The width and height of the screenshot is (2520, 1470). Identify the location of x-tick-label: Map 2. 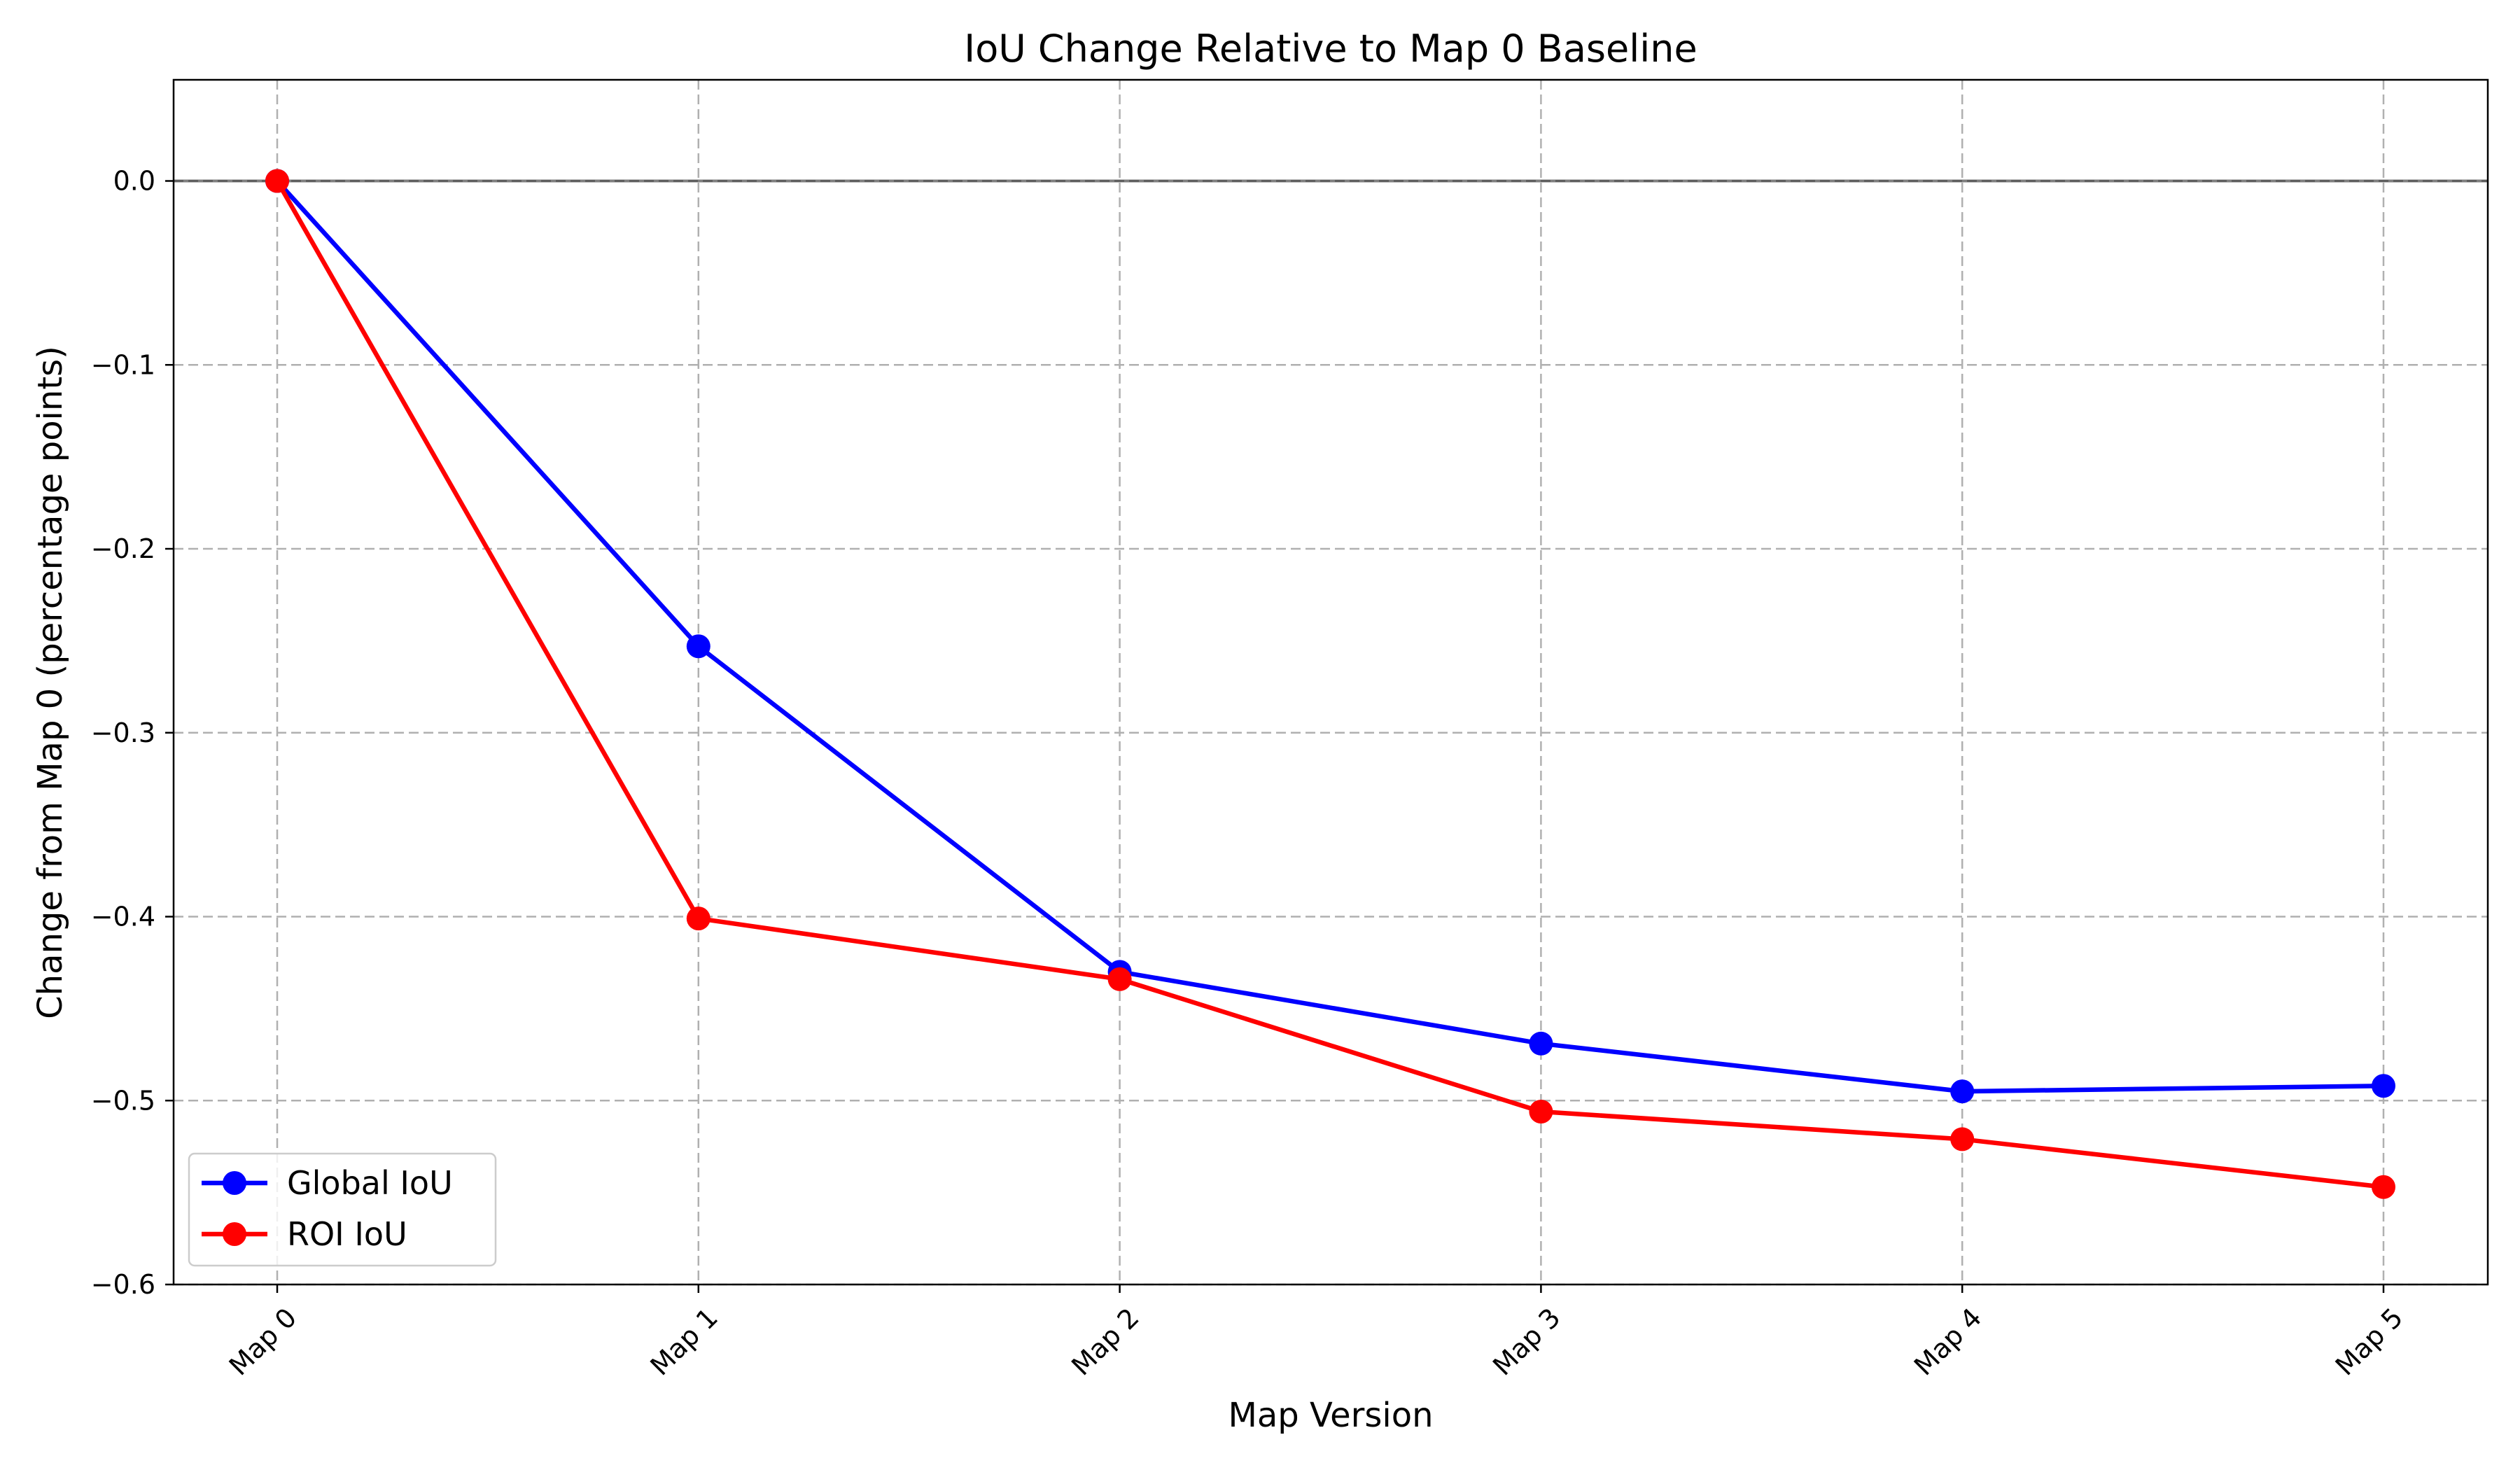
(1104, 1341).